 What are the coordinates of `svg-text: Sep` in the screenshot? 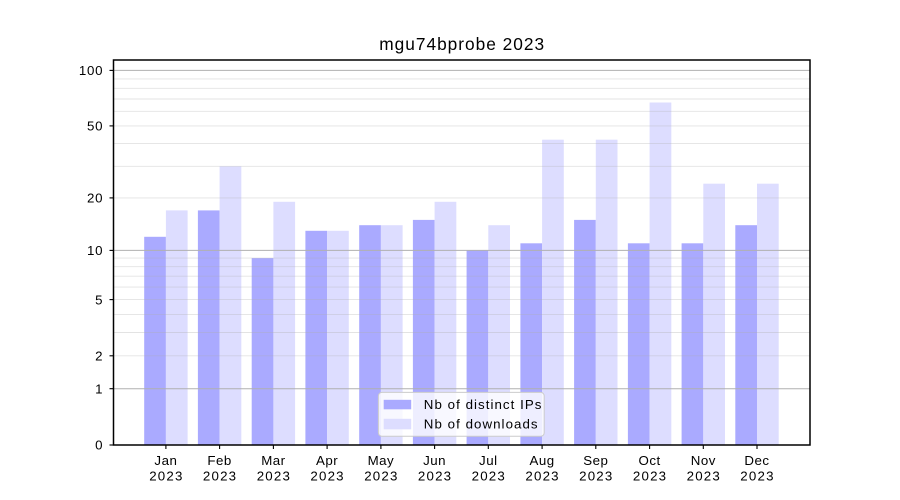 It's located at (595, 460).